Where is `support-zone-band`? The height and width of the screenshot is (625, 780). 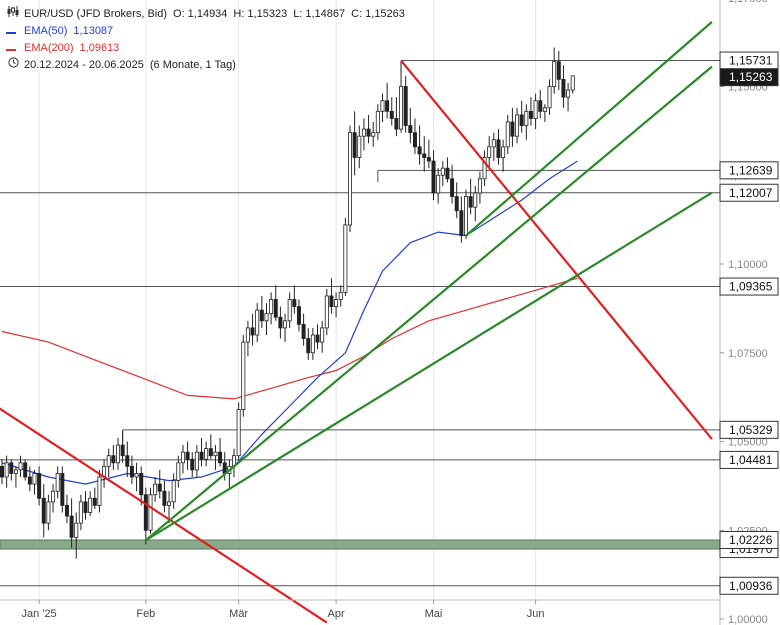
support-zone-band is located at coordinates (360, 544).